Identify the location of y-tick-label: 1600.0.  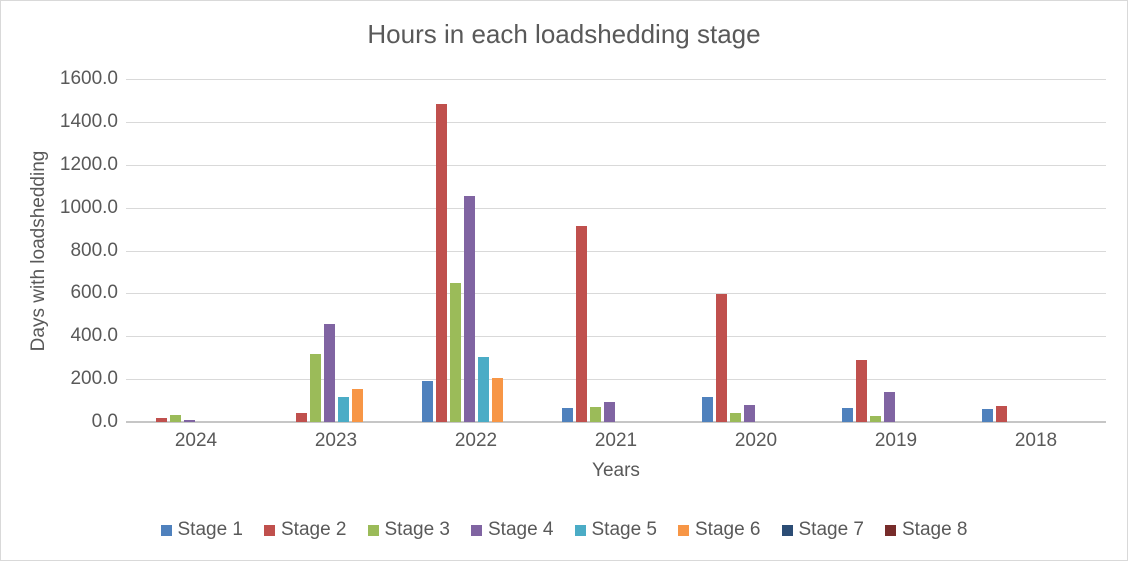
(88, 78).